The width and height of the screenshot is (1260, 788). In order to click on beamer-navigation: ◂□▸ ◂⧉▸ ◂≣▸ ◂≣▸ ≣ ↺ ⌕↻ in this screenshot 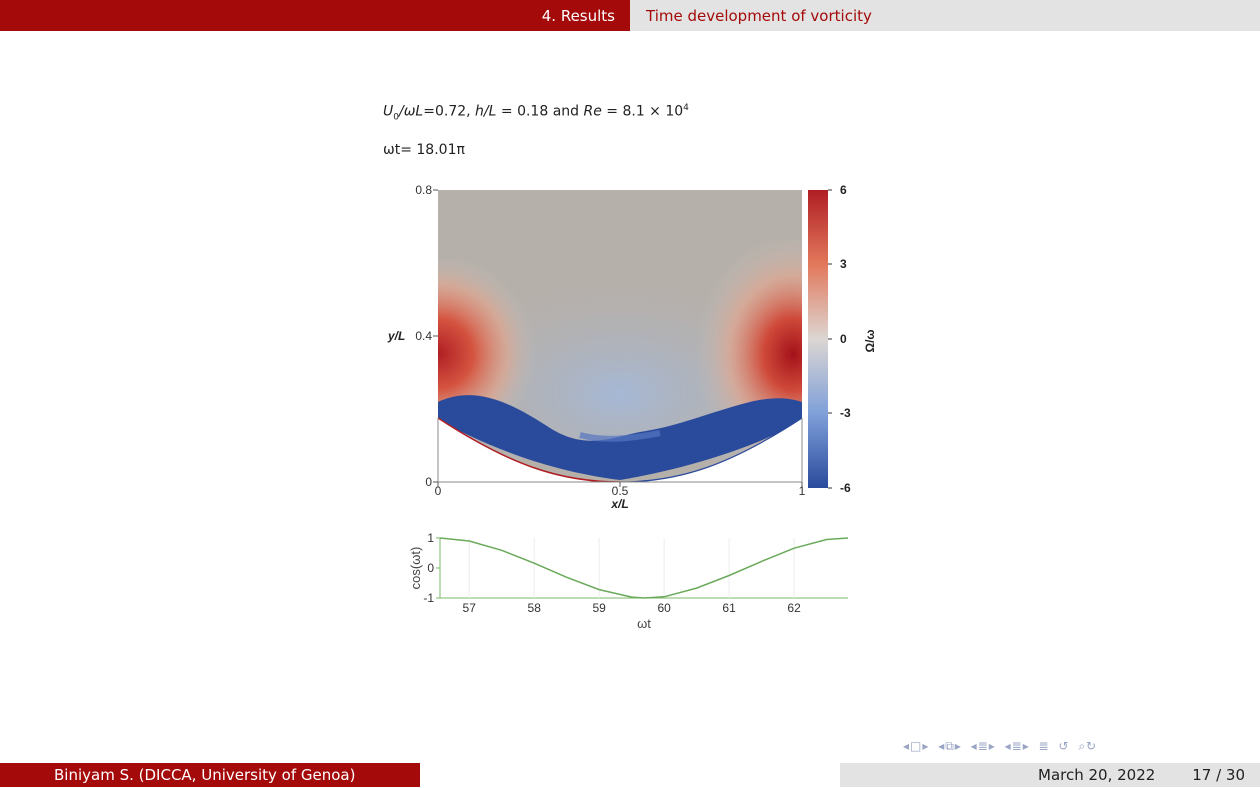, I will do `click(1002, 746)`.